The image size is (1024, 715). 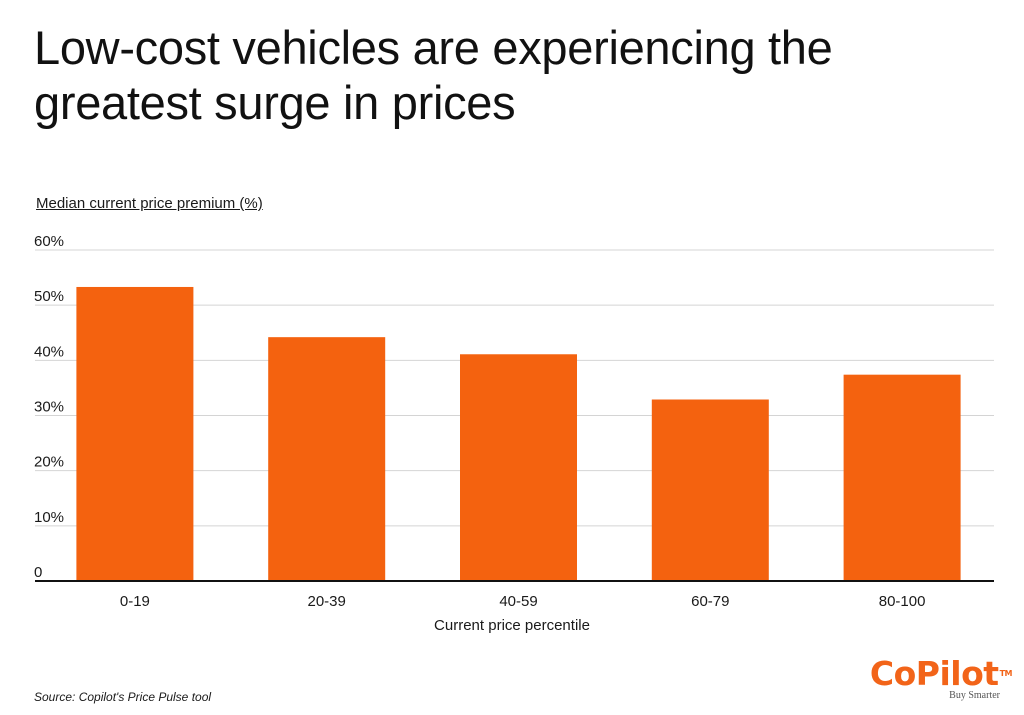 What do you see at coordinates (512, 625) in the screenshot?
I see `x-axis-label: Current price percentile` at bounding box center [512, 625].